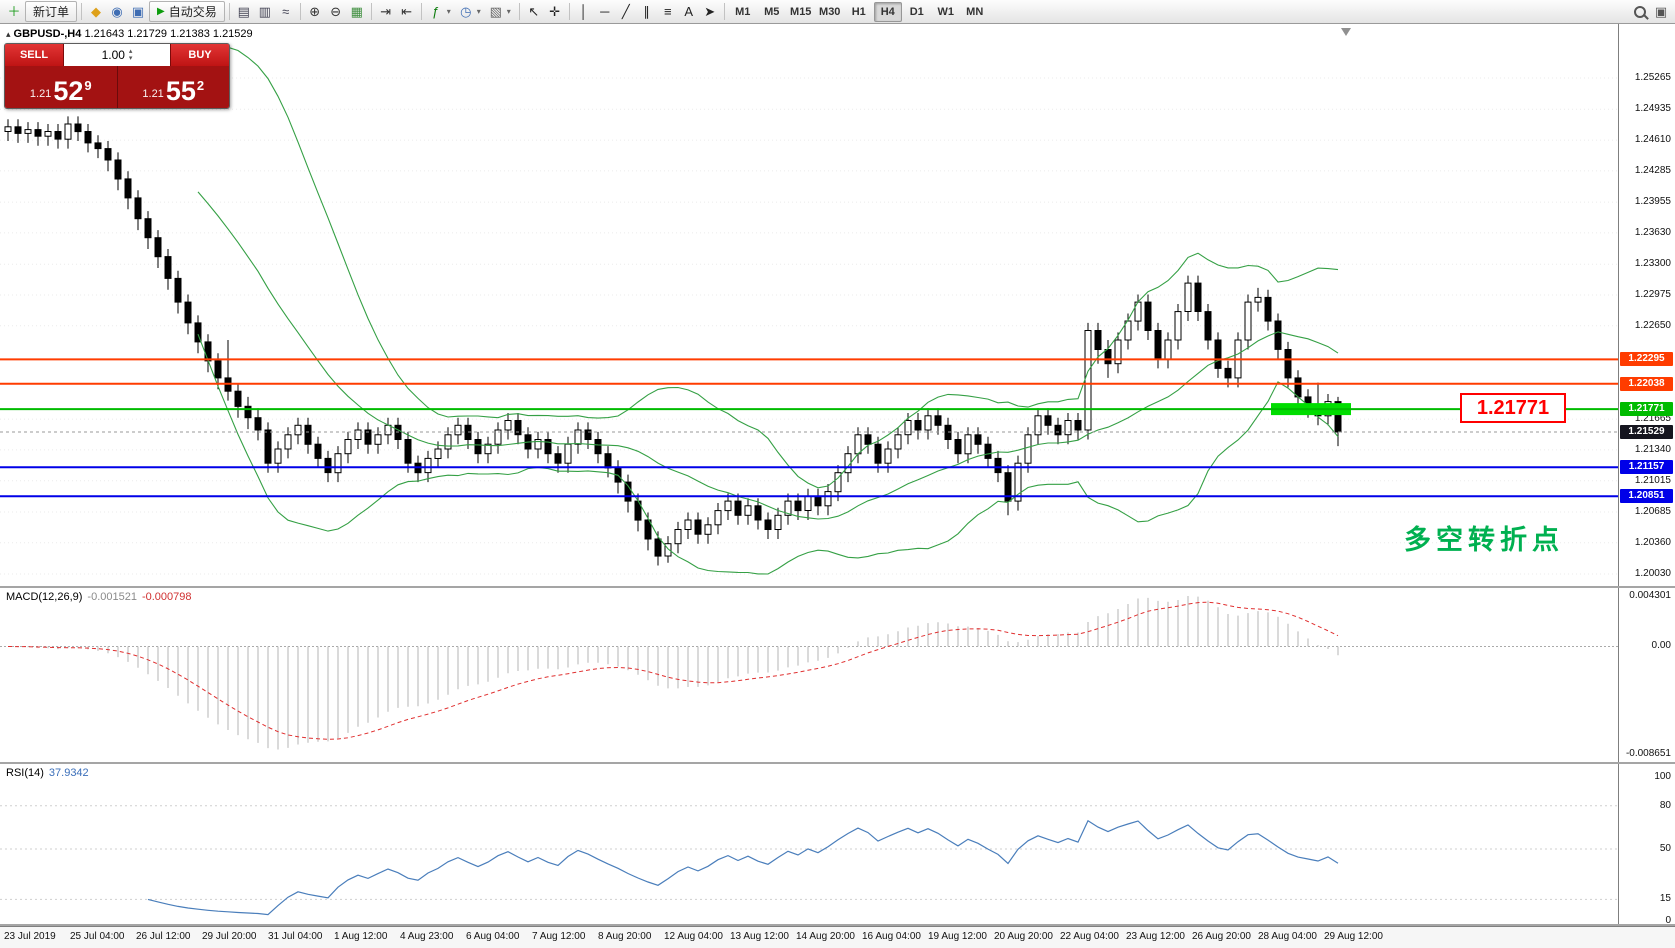 This screenshot has height=948, width=1675. What do you see at coordinates (336, 11) in the screenshot?
I see `zoom-out-icon: ⊖` at bounding box center [336, 11].